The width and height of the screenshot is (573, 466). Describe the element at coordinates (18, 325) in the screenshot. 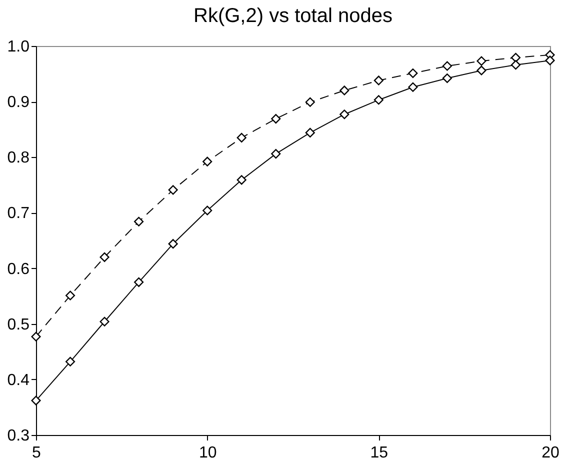

I see `y-tick-label: 0.5` at that location.